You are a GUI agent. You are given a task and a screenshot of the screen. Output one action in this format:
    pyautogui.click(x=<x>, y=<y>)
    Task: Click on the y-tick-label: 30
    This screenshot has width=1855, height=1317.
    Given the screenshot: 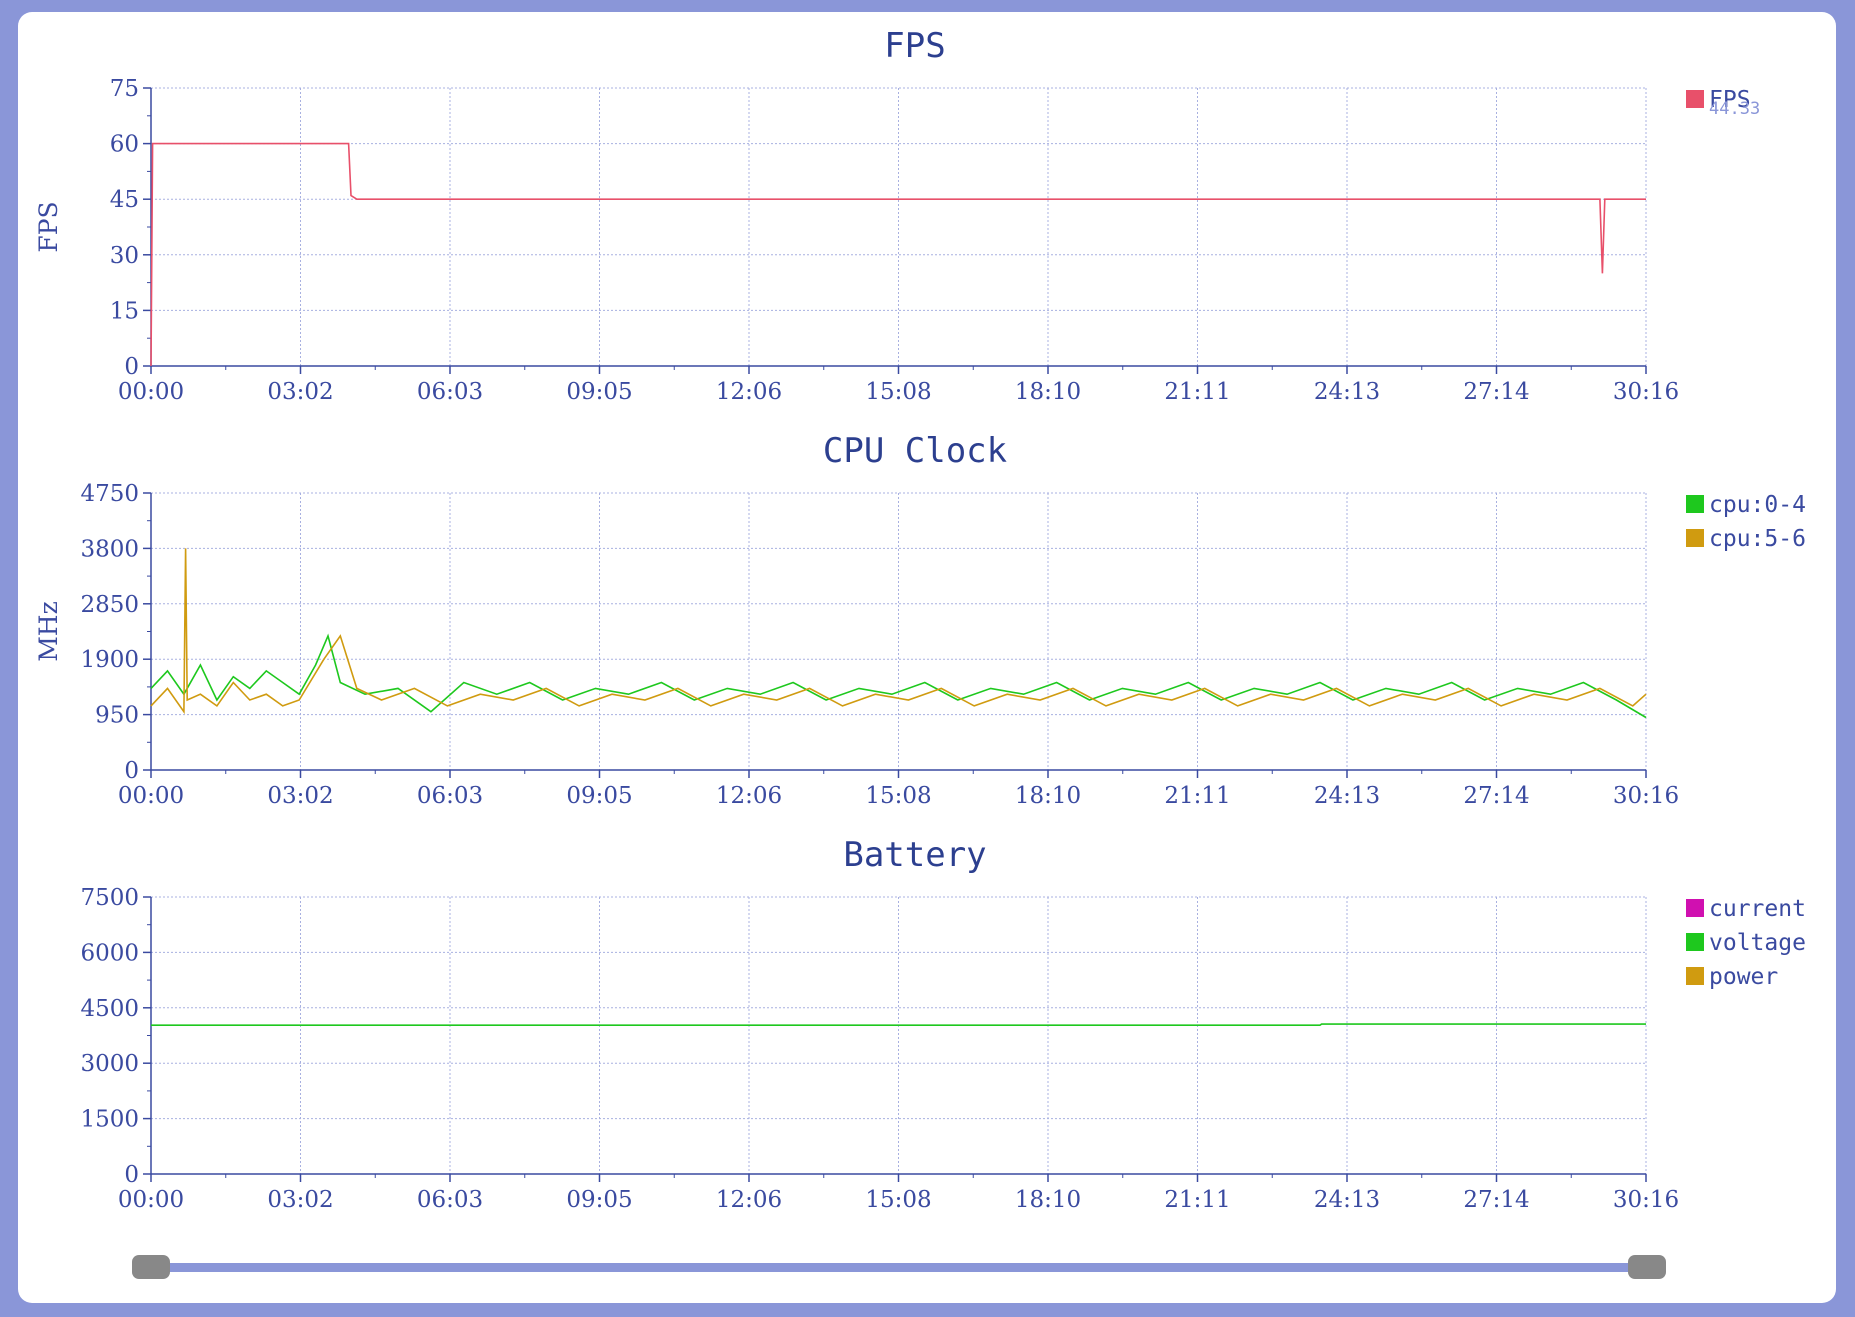 What is the action you would take?
    pyautogui.click(x=124, y=256)
    